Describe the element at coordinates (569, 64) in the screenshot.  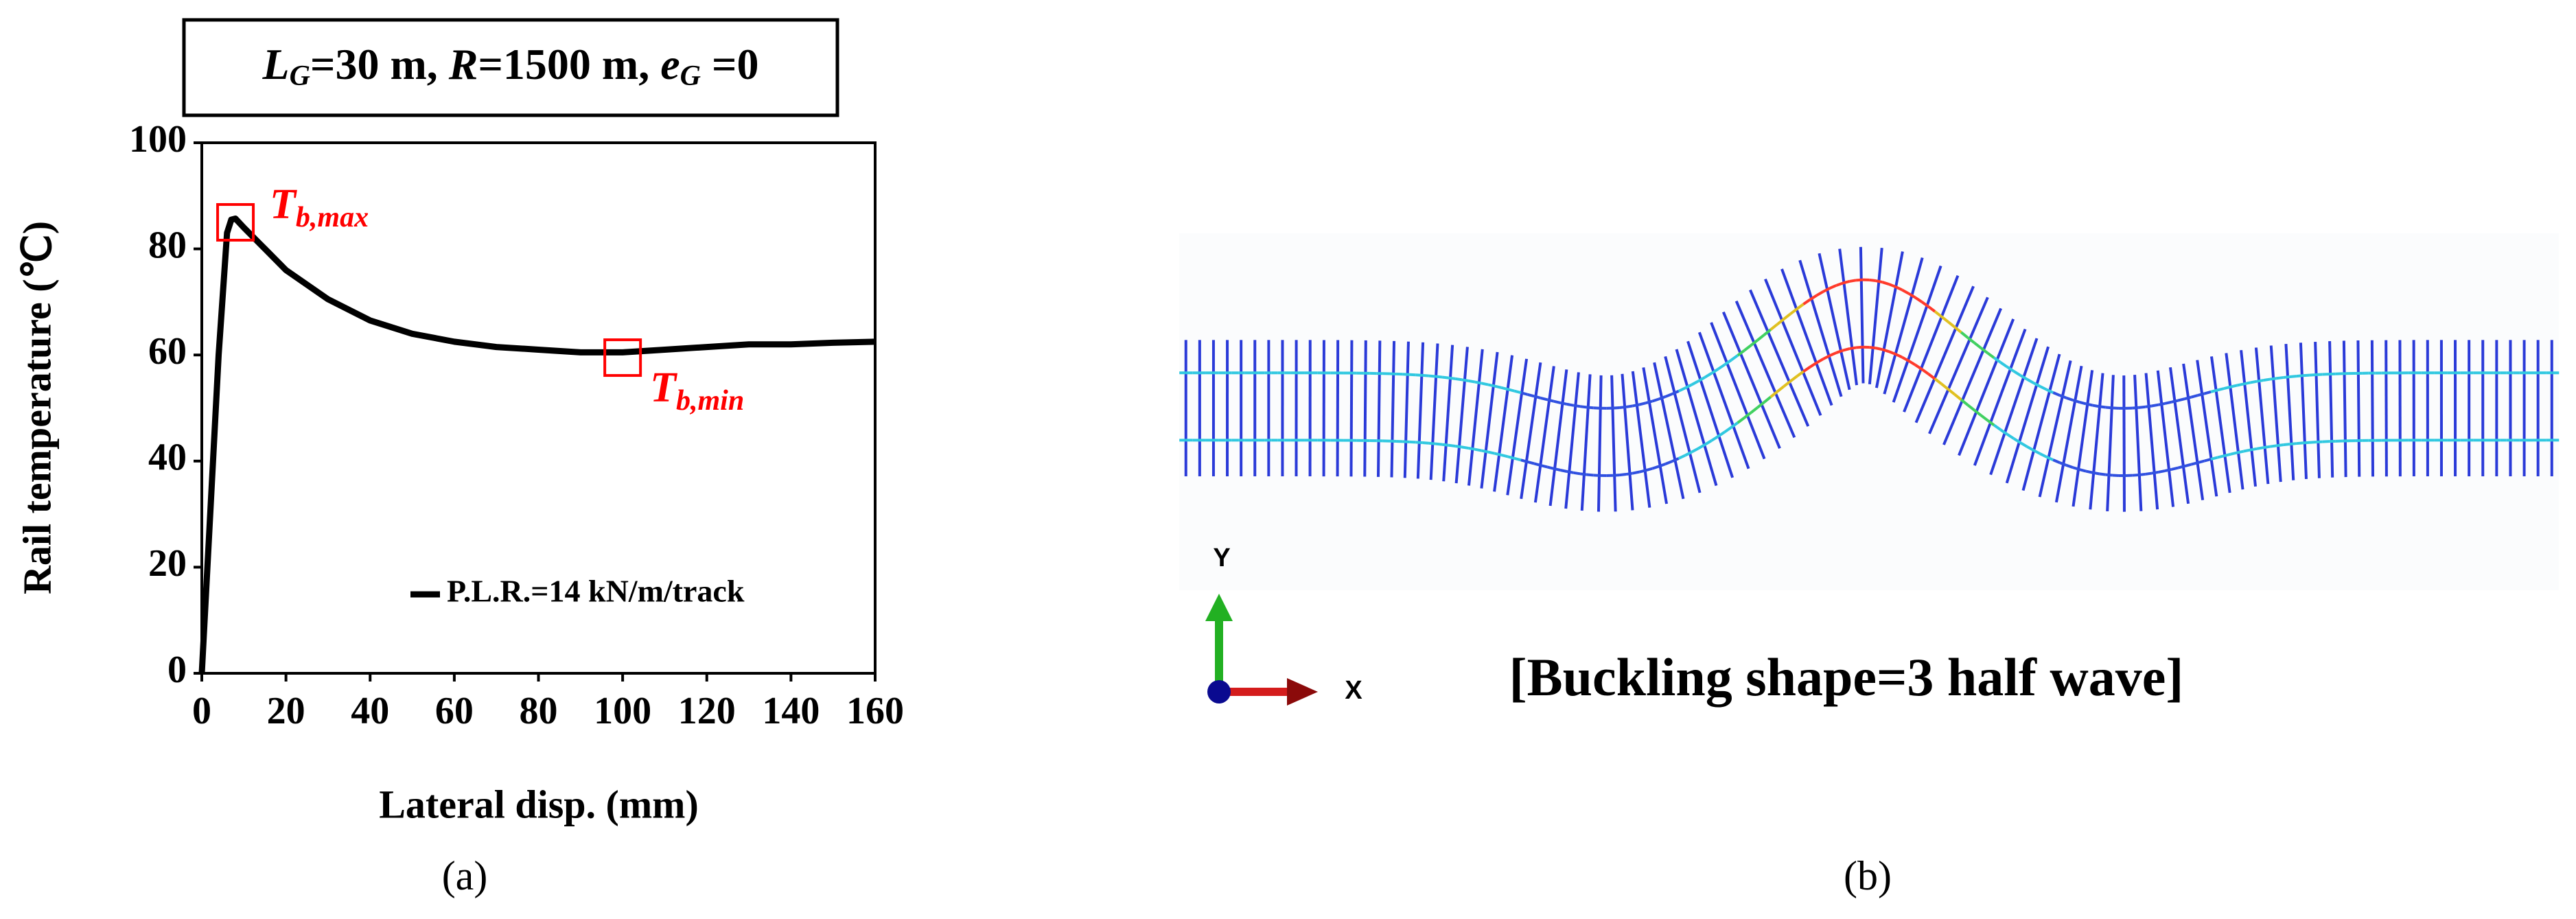
I see `title-part: =1500 m,` at that location.